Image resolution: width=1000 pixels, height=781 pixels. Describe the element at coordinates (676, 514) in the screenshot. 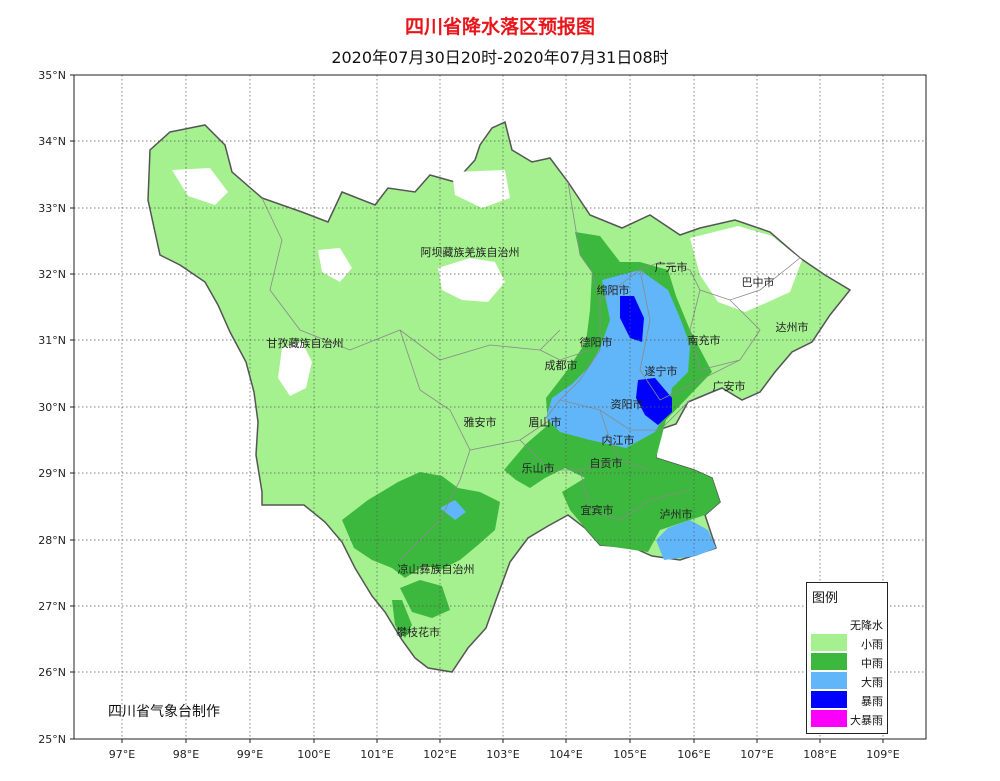

I see `city-label-luzhou: 泸州市` at that location.